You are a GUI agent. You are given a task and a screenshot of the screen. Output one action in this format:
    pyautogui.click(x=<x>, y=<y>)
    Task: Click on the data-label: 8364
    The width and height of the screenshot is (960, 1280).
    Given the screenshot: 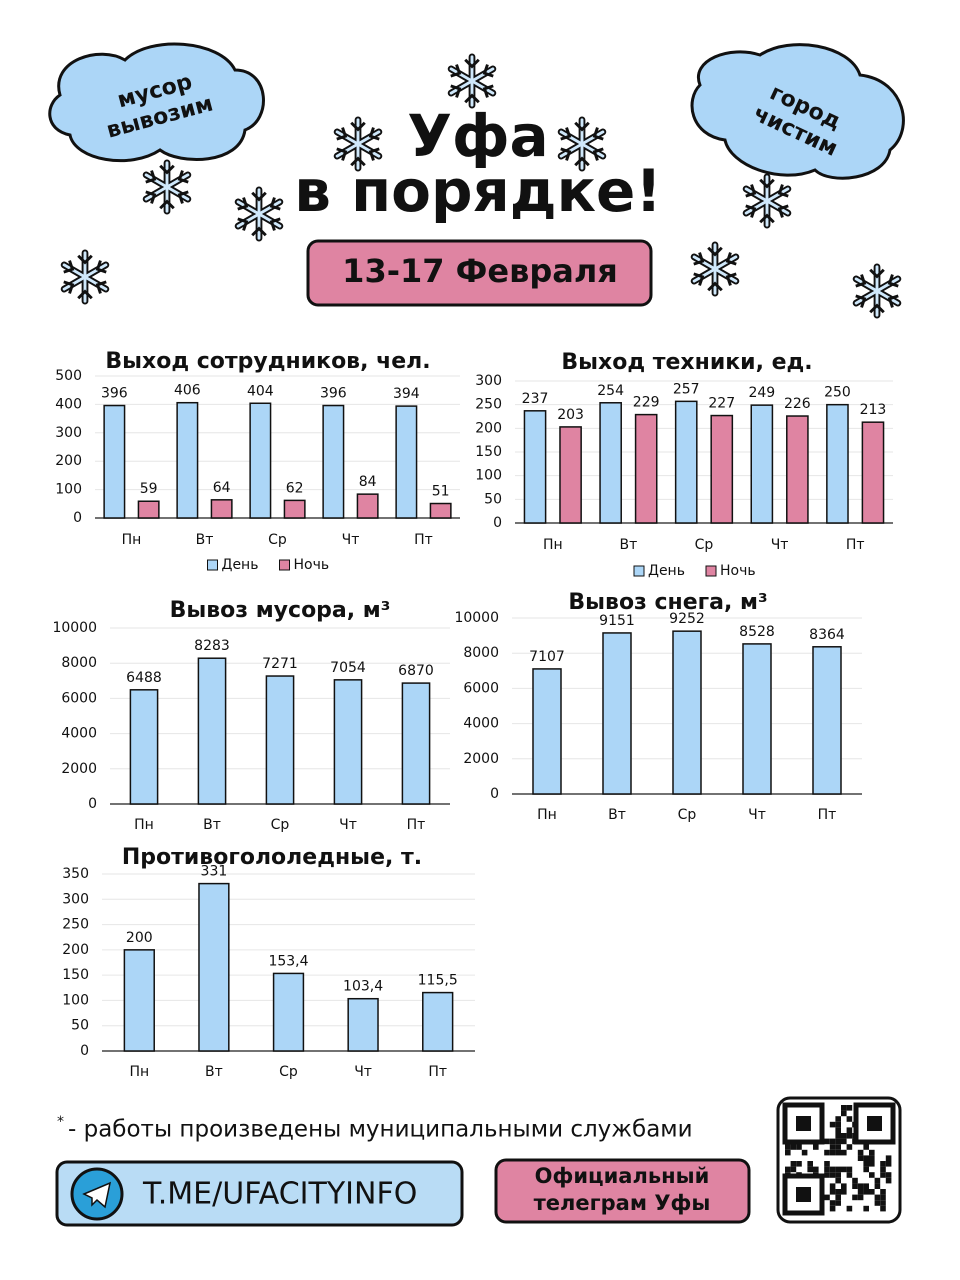 What is the action you would take?
    pyautogui.click(x=827, y=635)
    